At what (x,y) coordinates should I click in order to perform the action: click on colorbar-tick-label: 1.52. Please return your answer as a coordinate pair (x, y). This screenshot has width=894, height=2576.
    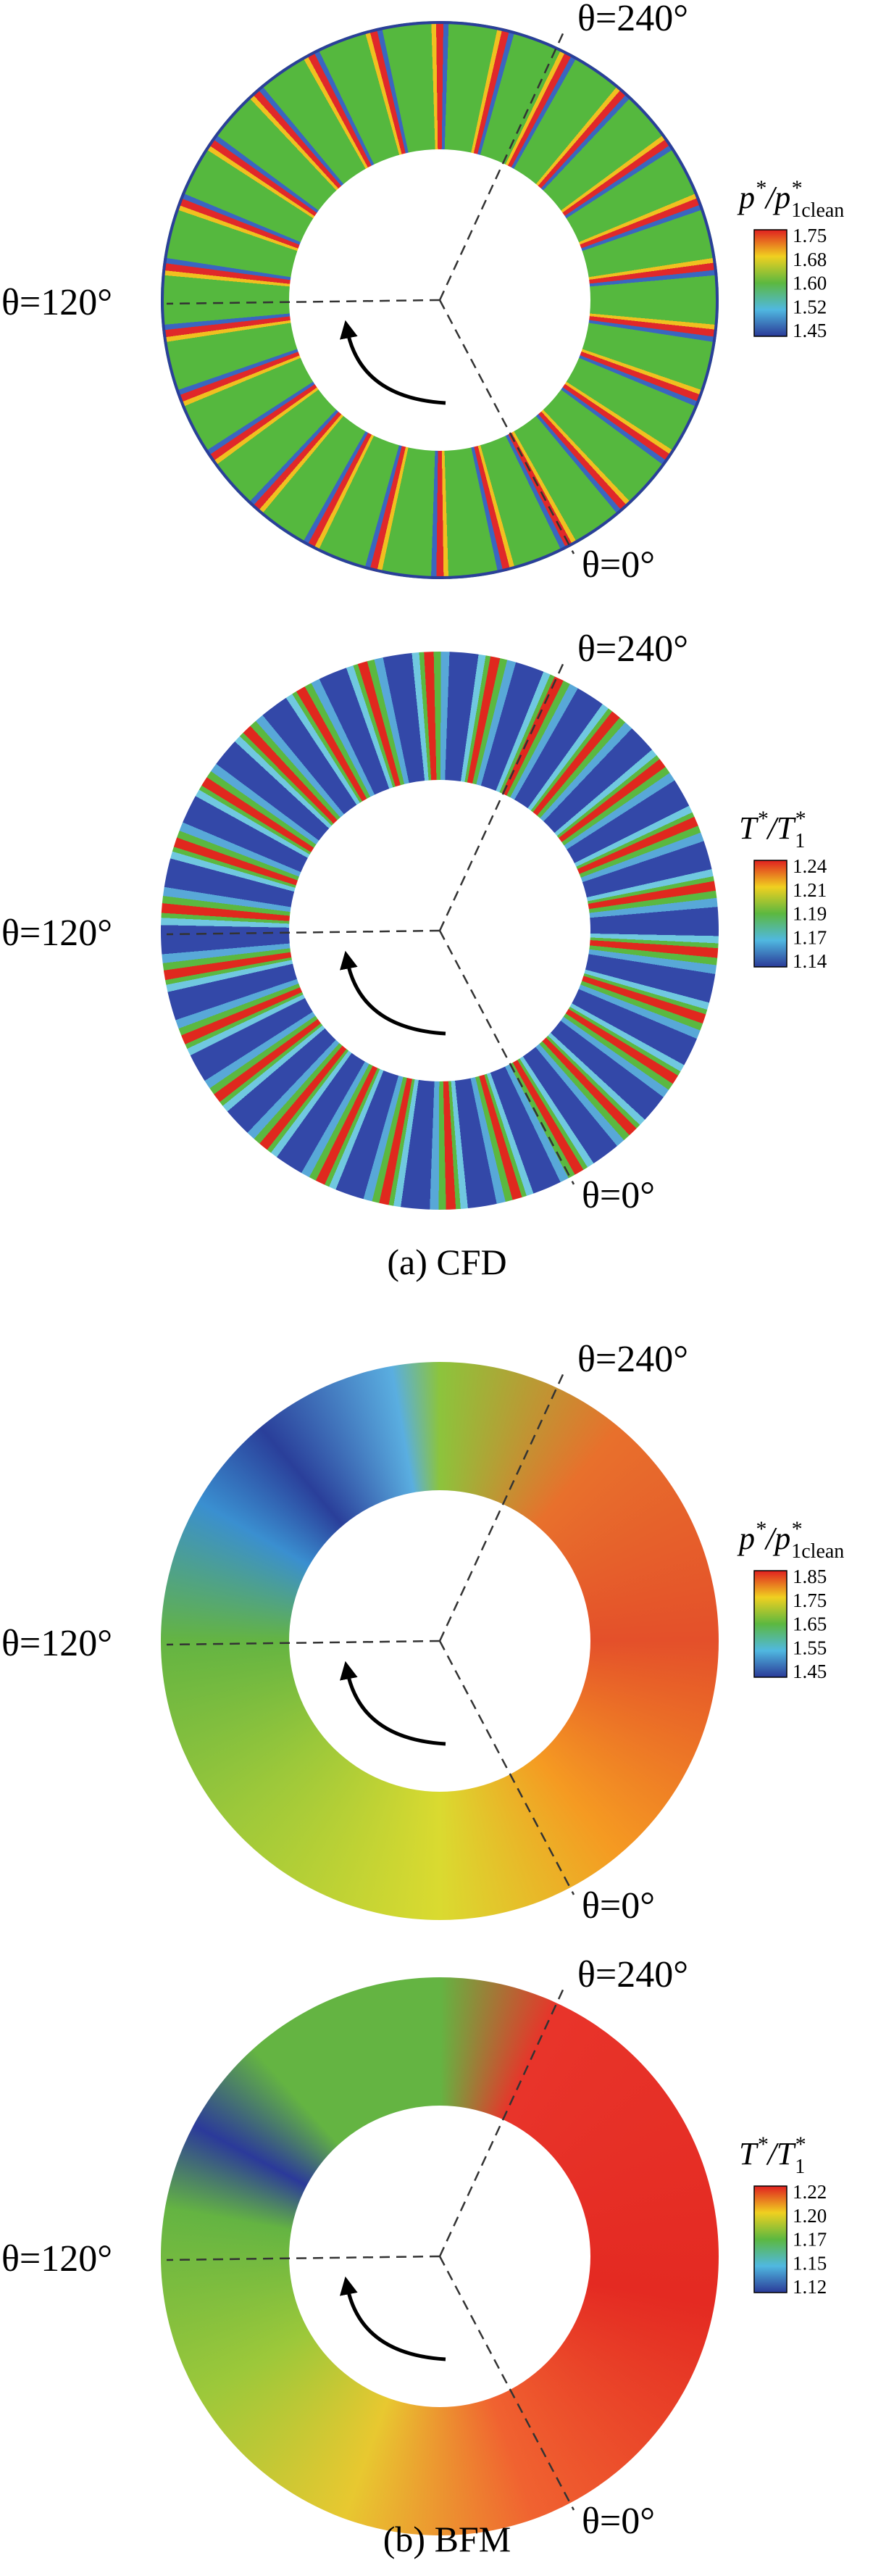
    Looking at the image, I should click on (810, 306).